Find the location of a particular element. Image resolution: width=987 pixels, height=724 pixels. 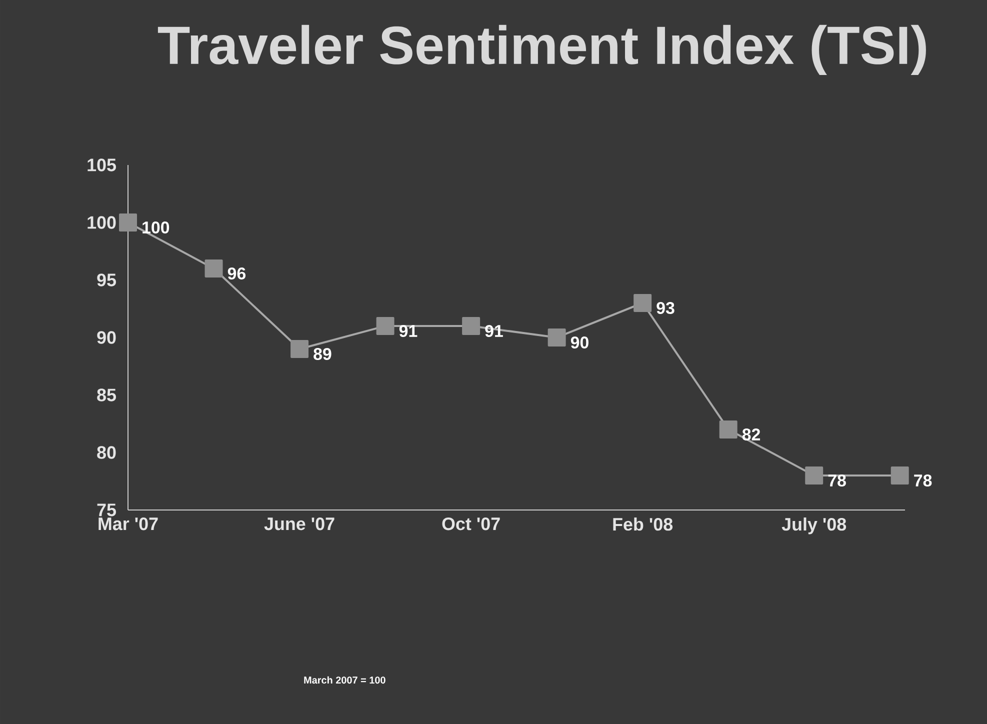

x-tick-label: Feb '08 is located at coordinates (643, 524).